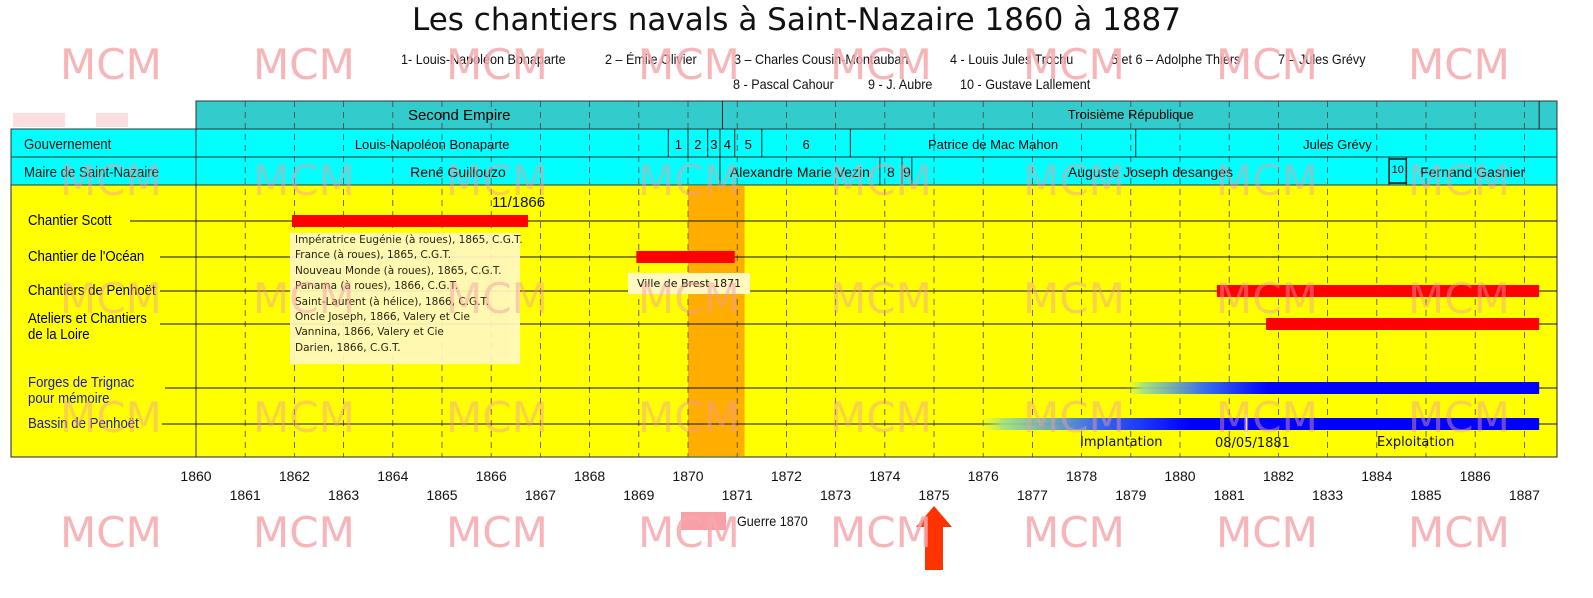 This screenshot has width=1593, height=598. Describe the element at coordinates (1032, 495) in the screenshot. I see `x-tick-label: 1877` at that location.